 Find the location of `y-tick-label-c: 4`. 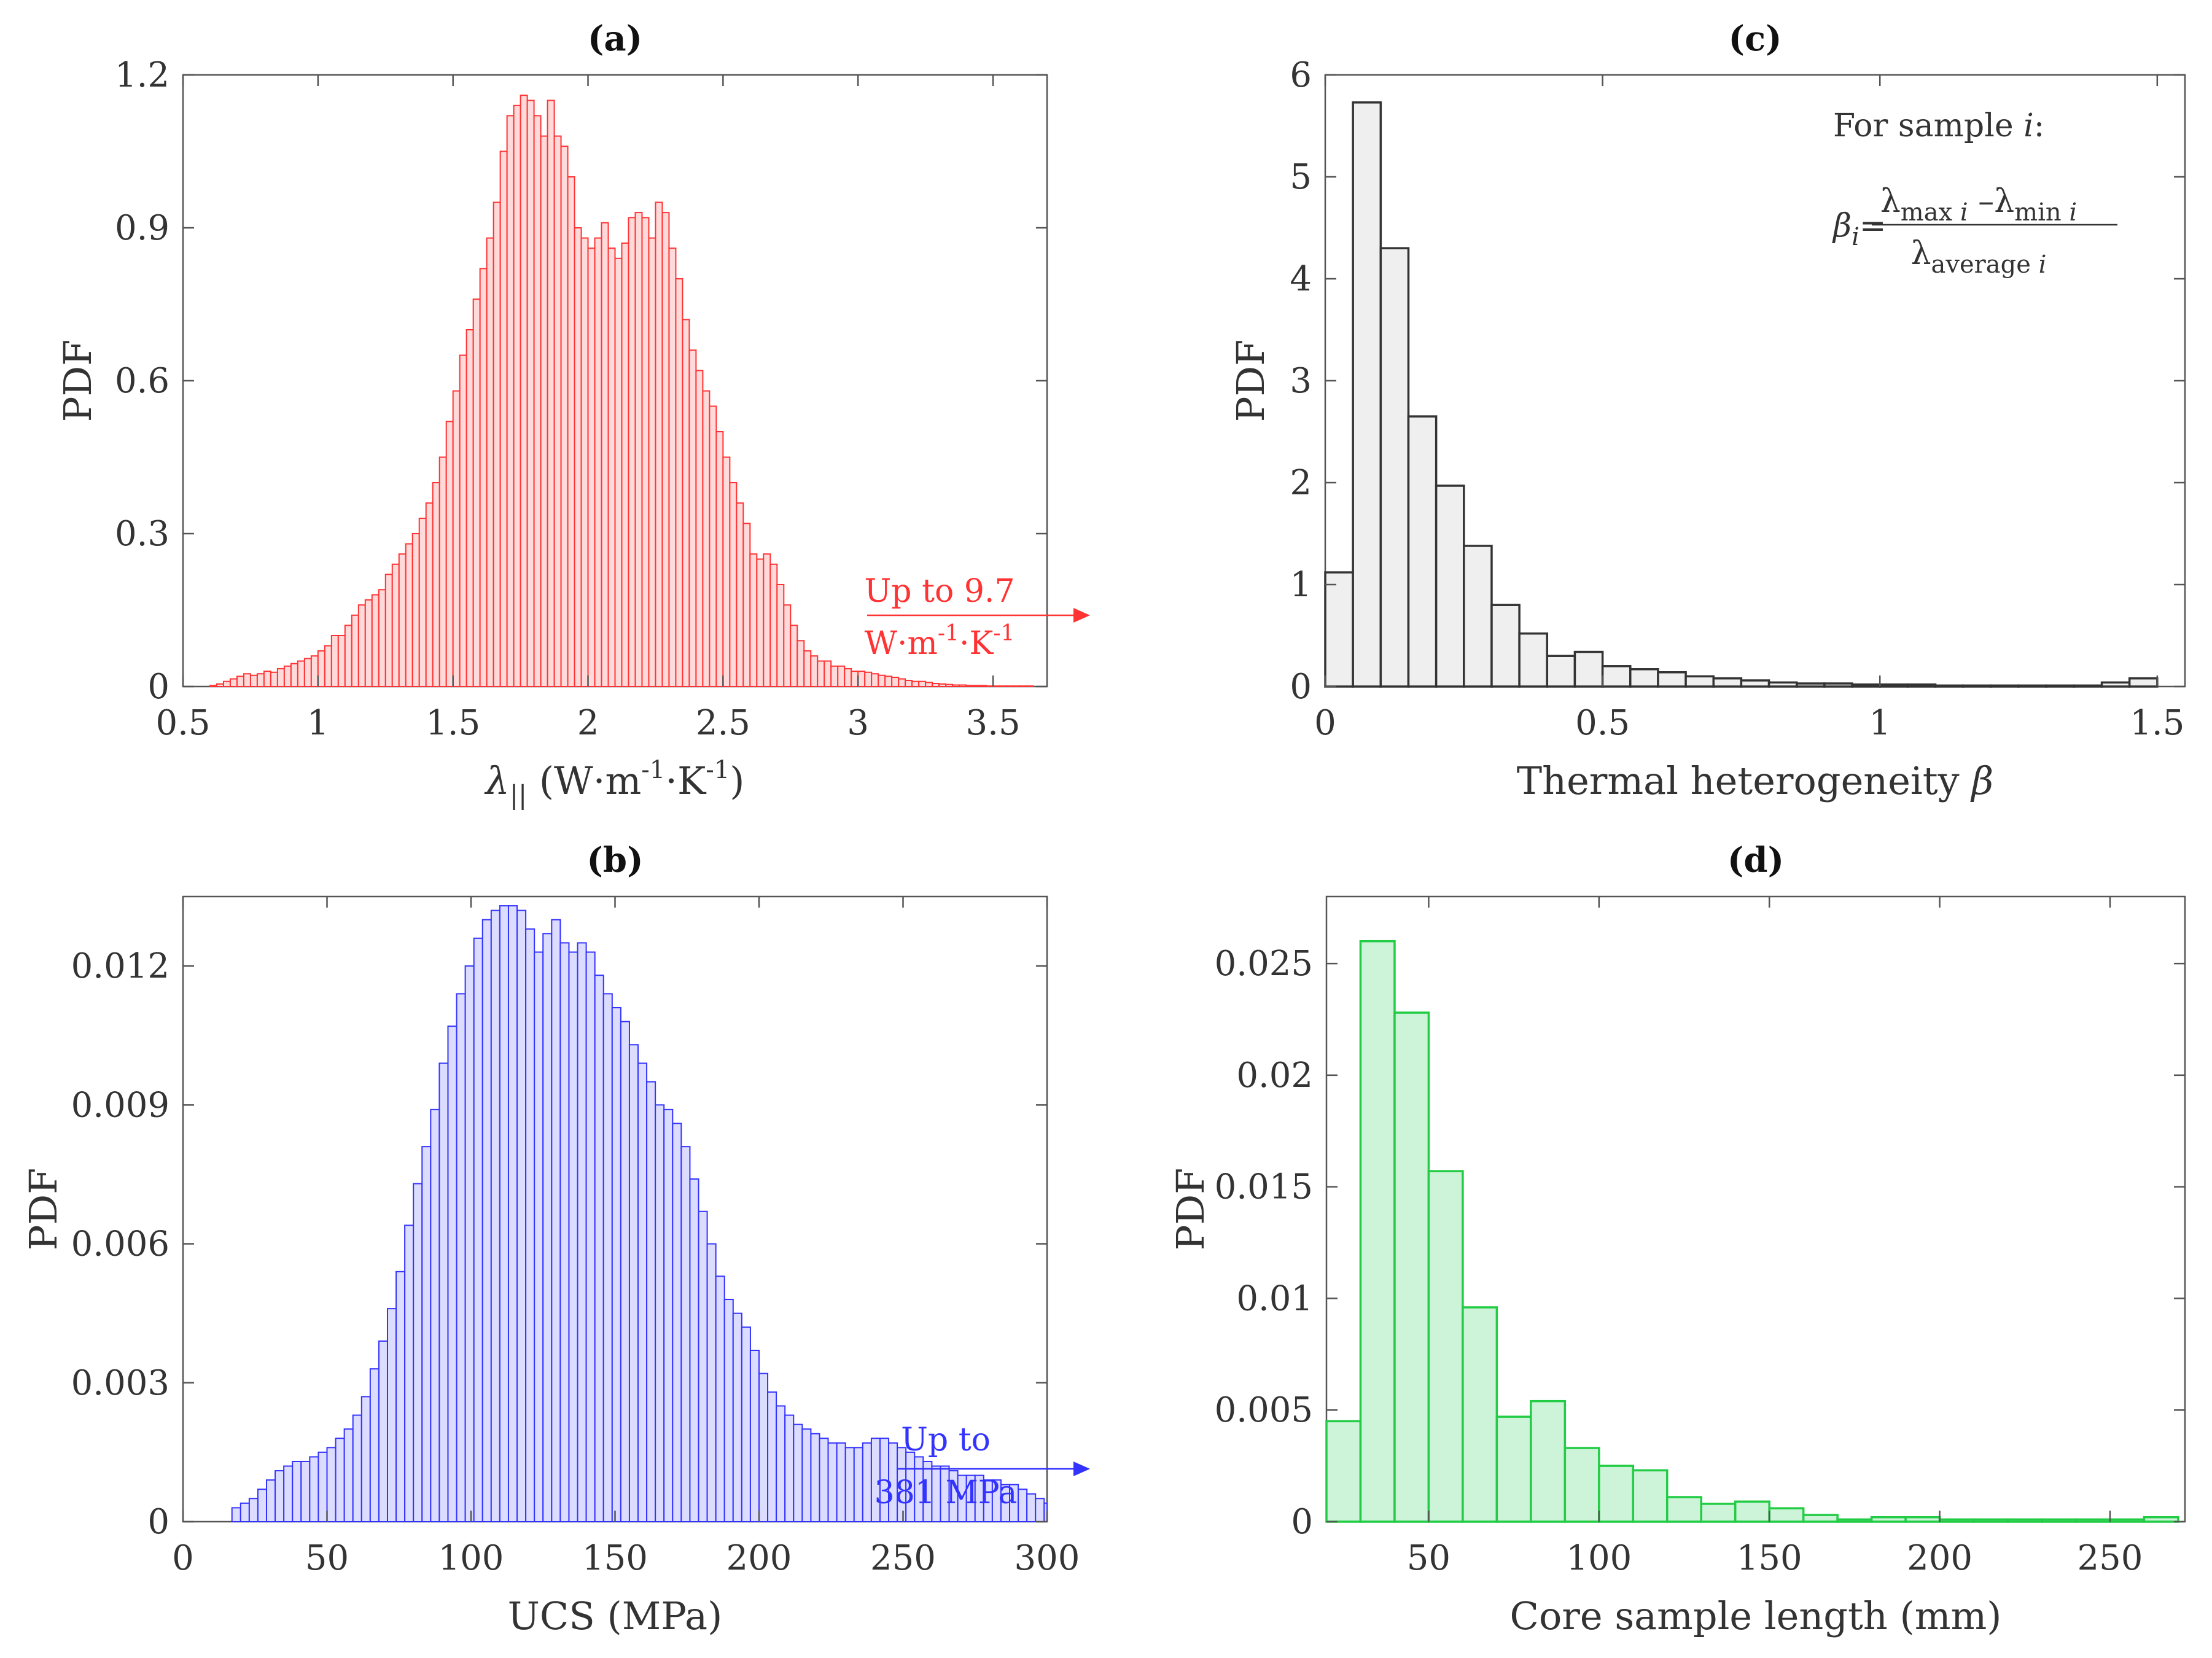

y-tick-label-c: 4 is located at coordinates (1301, 279).